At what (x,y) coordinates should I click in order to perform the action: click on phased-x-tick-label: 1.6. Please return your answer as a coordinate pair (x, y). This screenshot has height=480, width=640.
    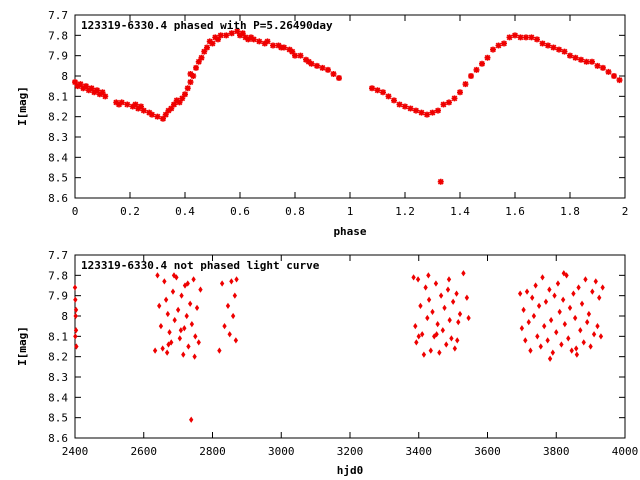
    Looking at the image, I should click on (515, 211).